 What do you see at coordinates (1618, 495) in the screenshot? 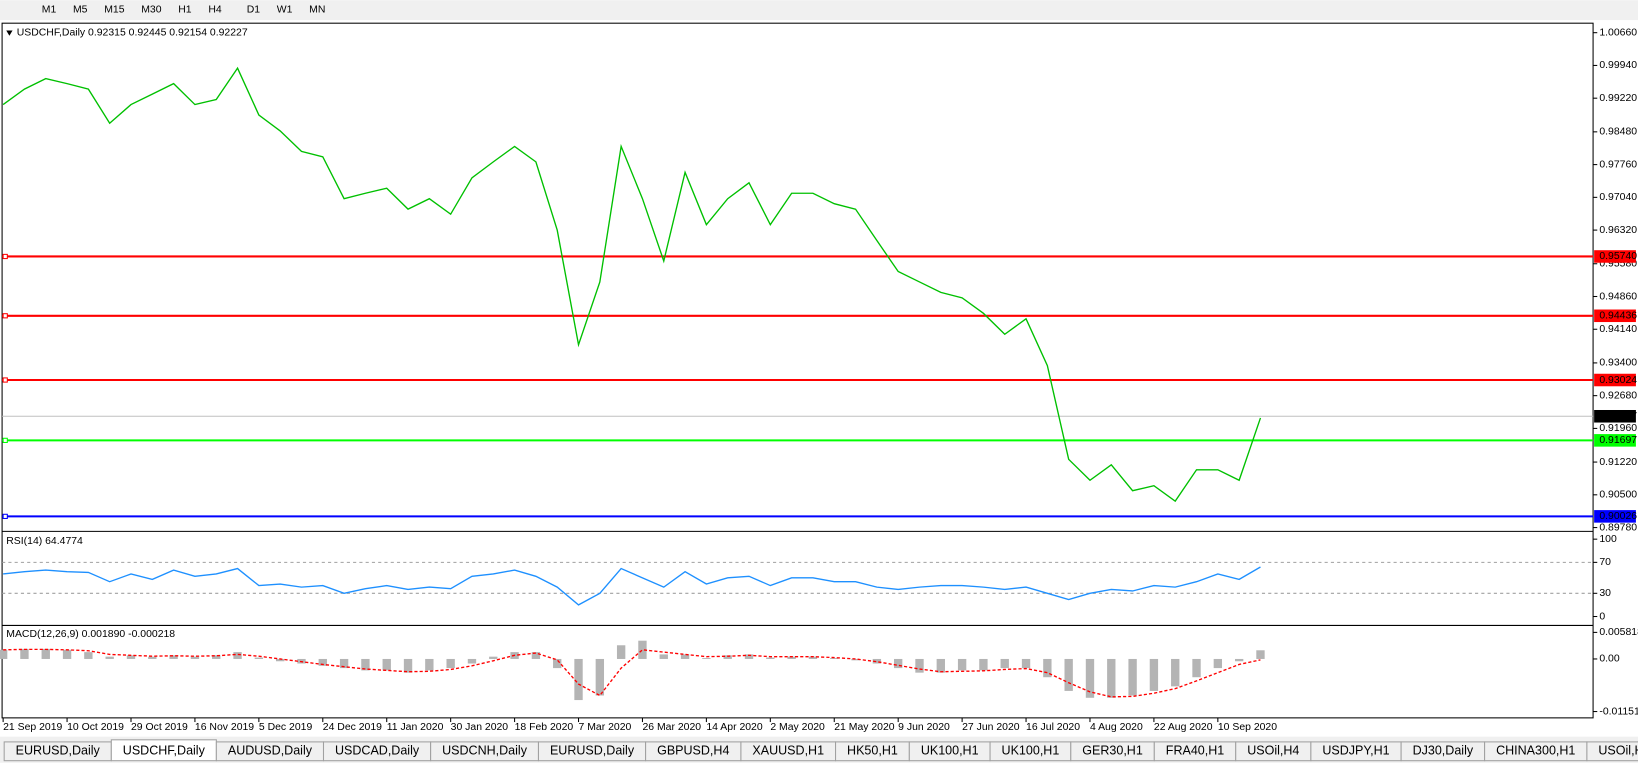
I see `y-tick-label: 0.90500` at bounding box center [1618, 495].